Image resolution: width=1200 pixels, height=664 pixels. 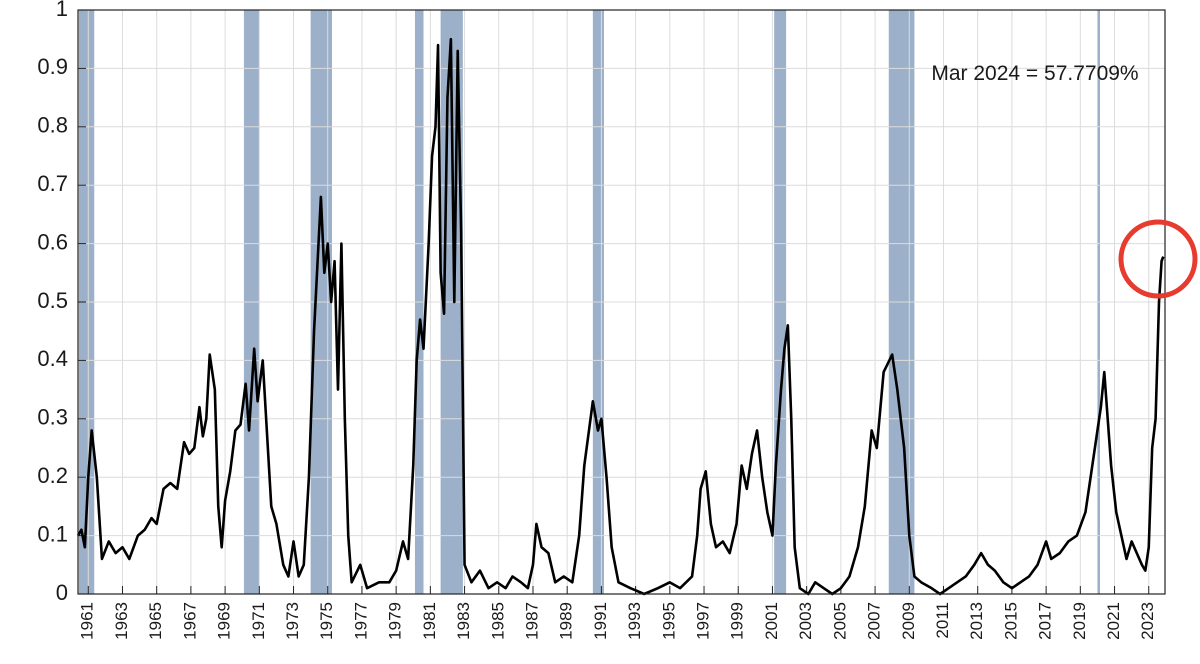 I want to click on x-tick-label: 1969, so click(x=224, y=621).